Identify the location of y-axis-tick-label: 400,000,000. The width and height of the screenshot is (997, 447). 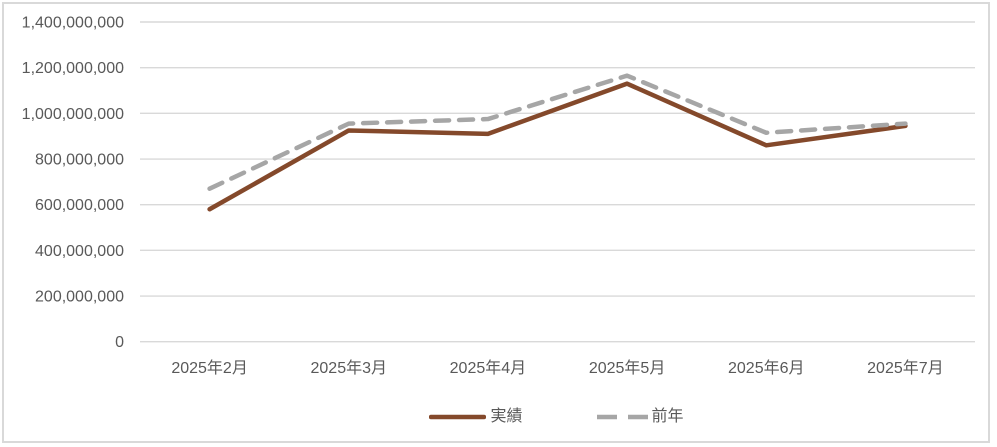
(79, 251).